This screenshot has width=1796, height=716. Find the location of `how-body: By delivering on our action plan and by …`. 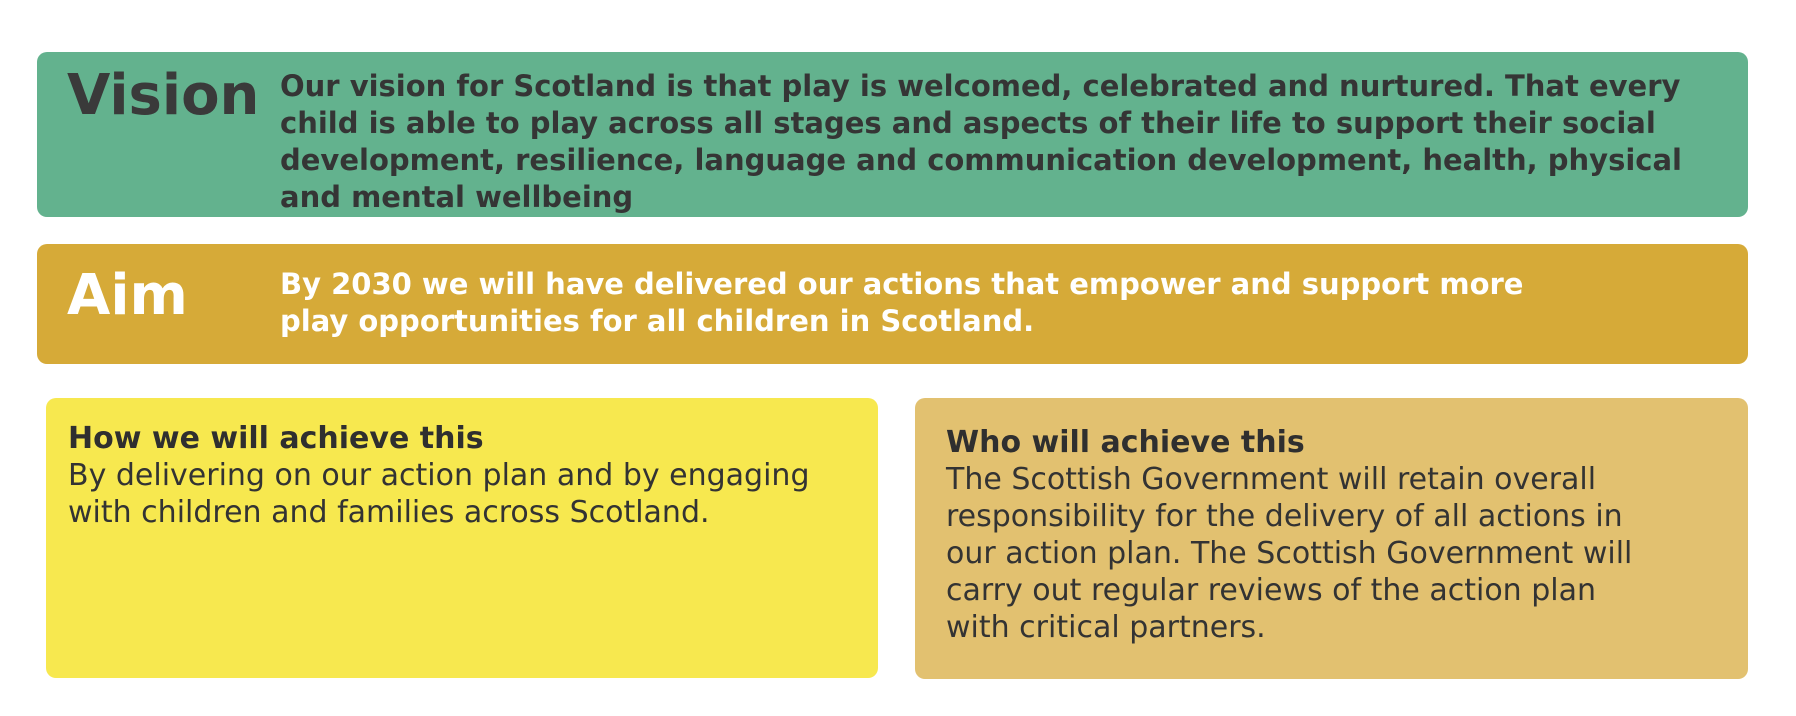

how-body: By delivering on our action plan and by … is located at coordinates (439, 494).